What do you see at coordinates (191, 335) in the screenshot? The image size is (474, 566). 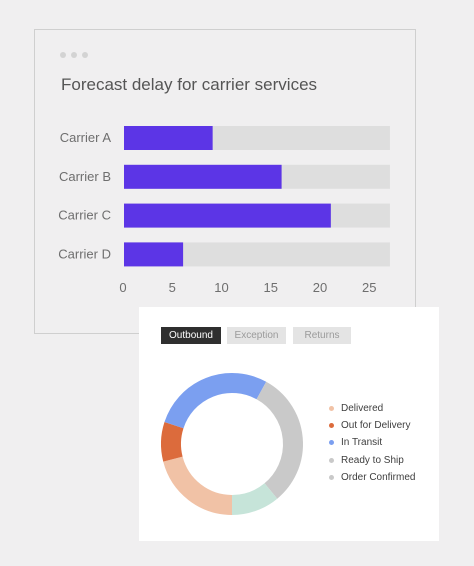 I see `tab-outbound: Outbound` at bounding box center [191, 335].